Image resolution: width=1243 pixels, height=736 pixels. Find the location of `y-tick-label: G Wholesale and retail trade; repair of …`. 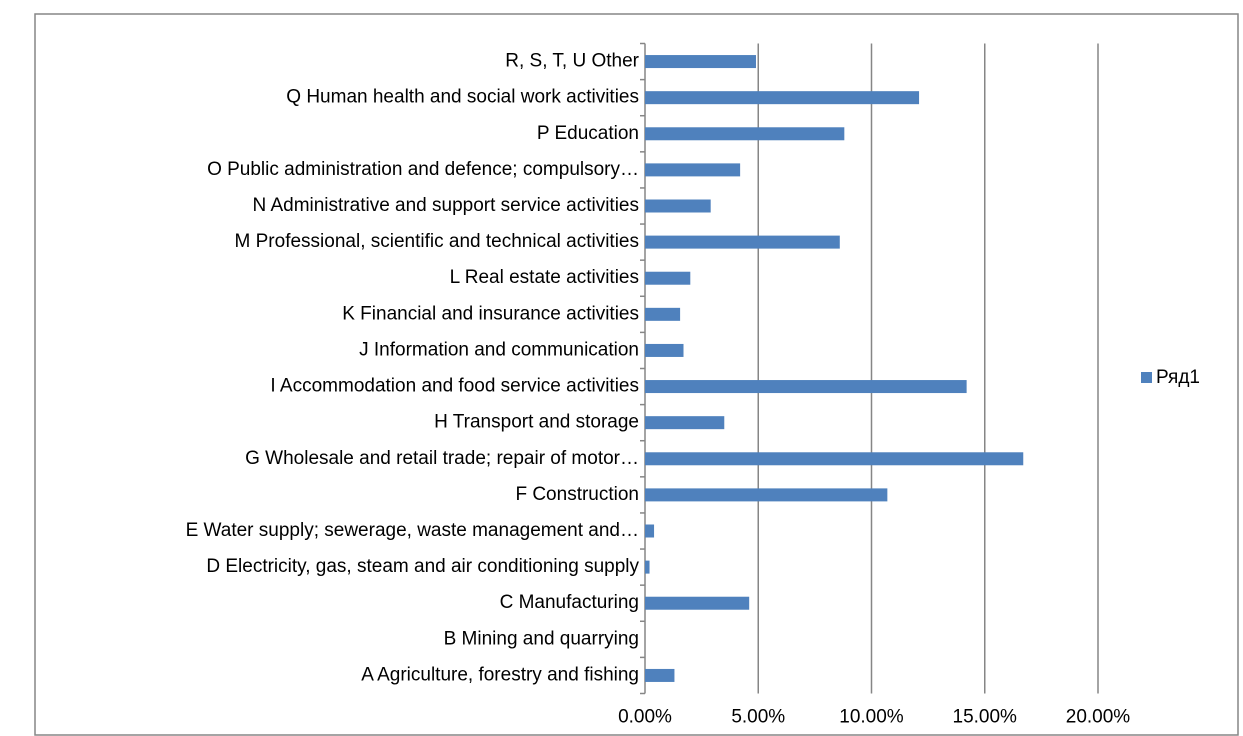

y-tick-label: G Wholesale and retail trade; repair of … is located at coordinates (442, 458).